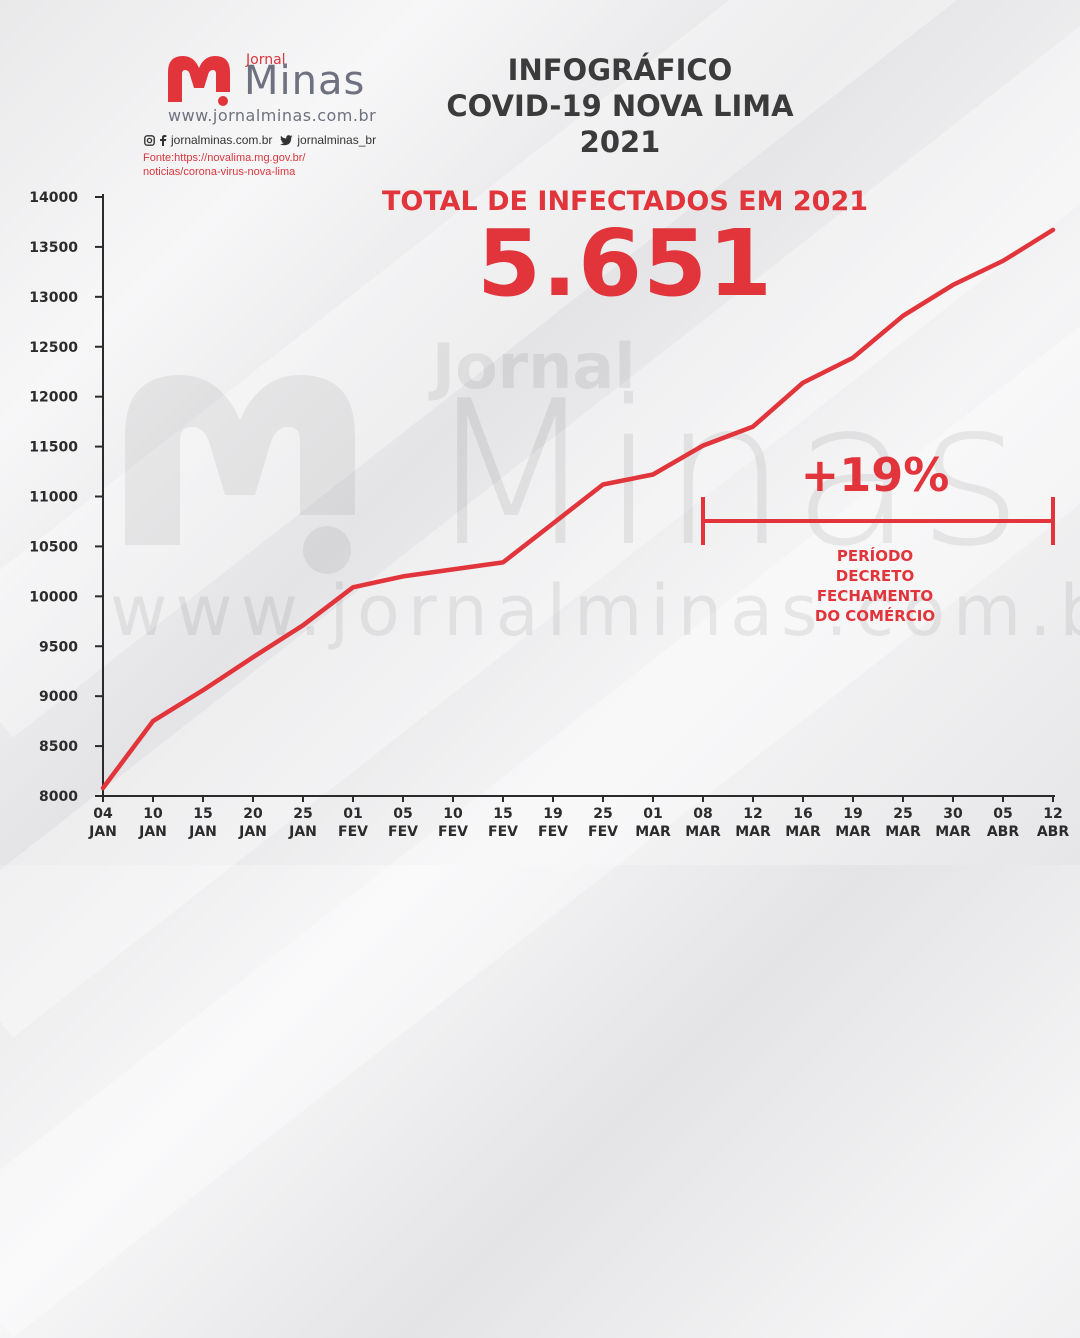  I want to click on y-tick-label: 13500, so click(53, 248).